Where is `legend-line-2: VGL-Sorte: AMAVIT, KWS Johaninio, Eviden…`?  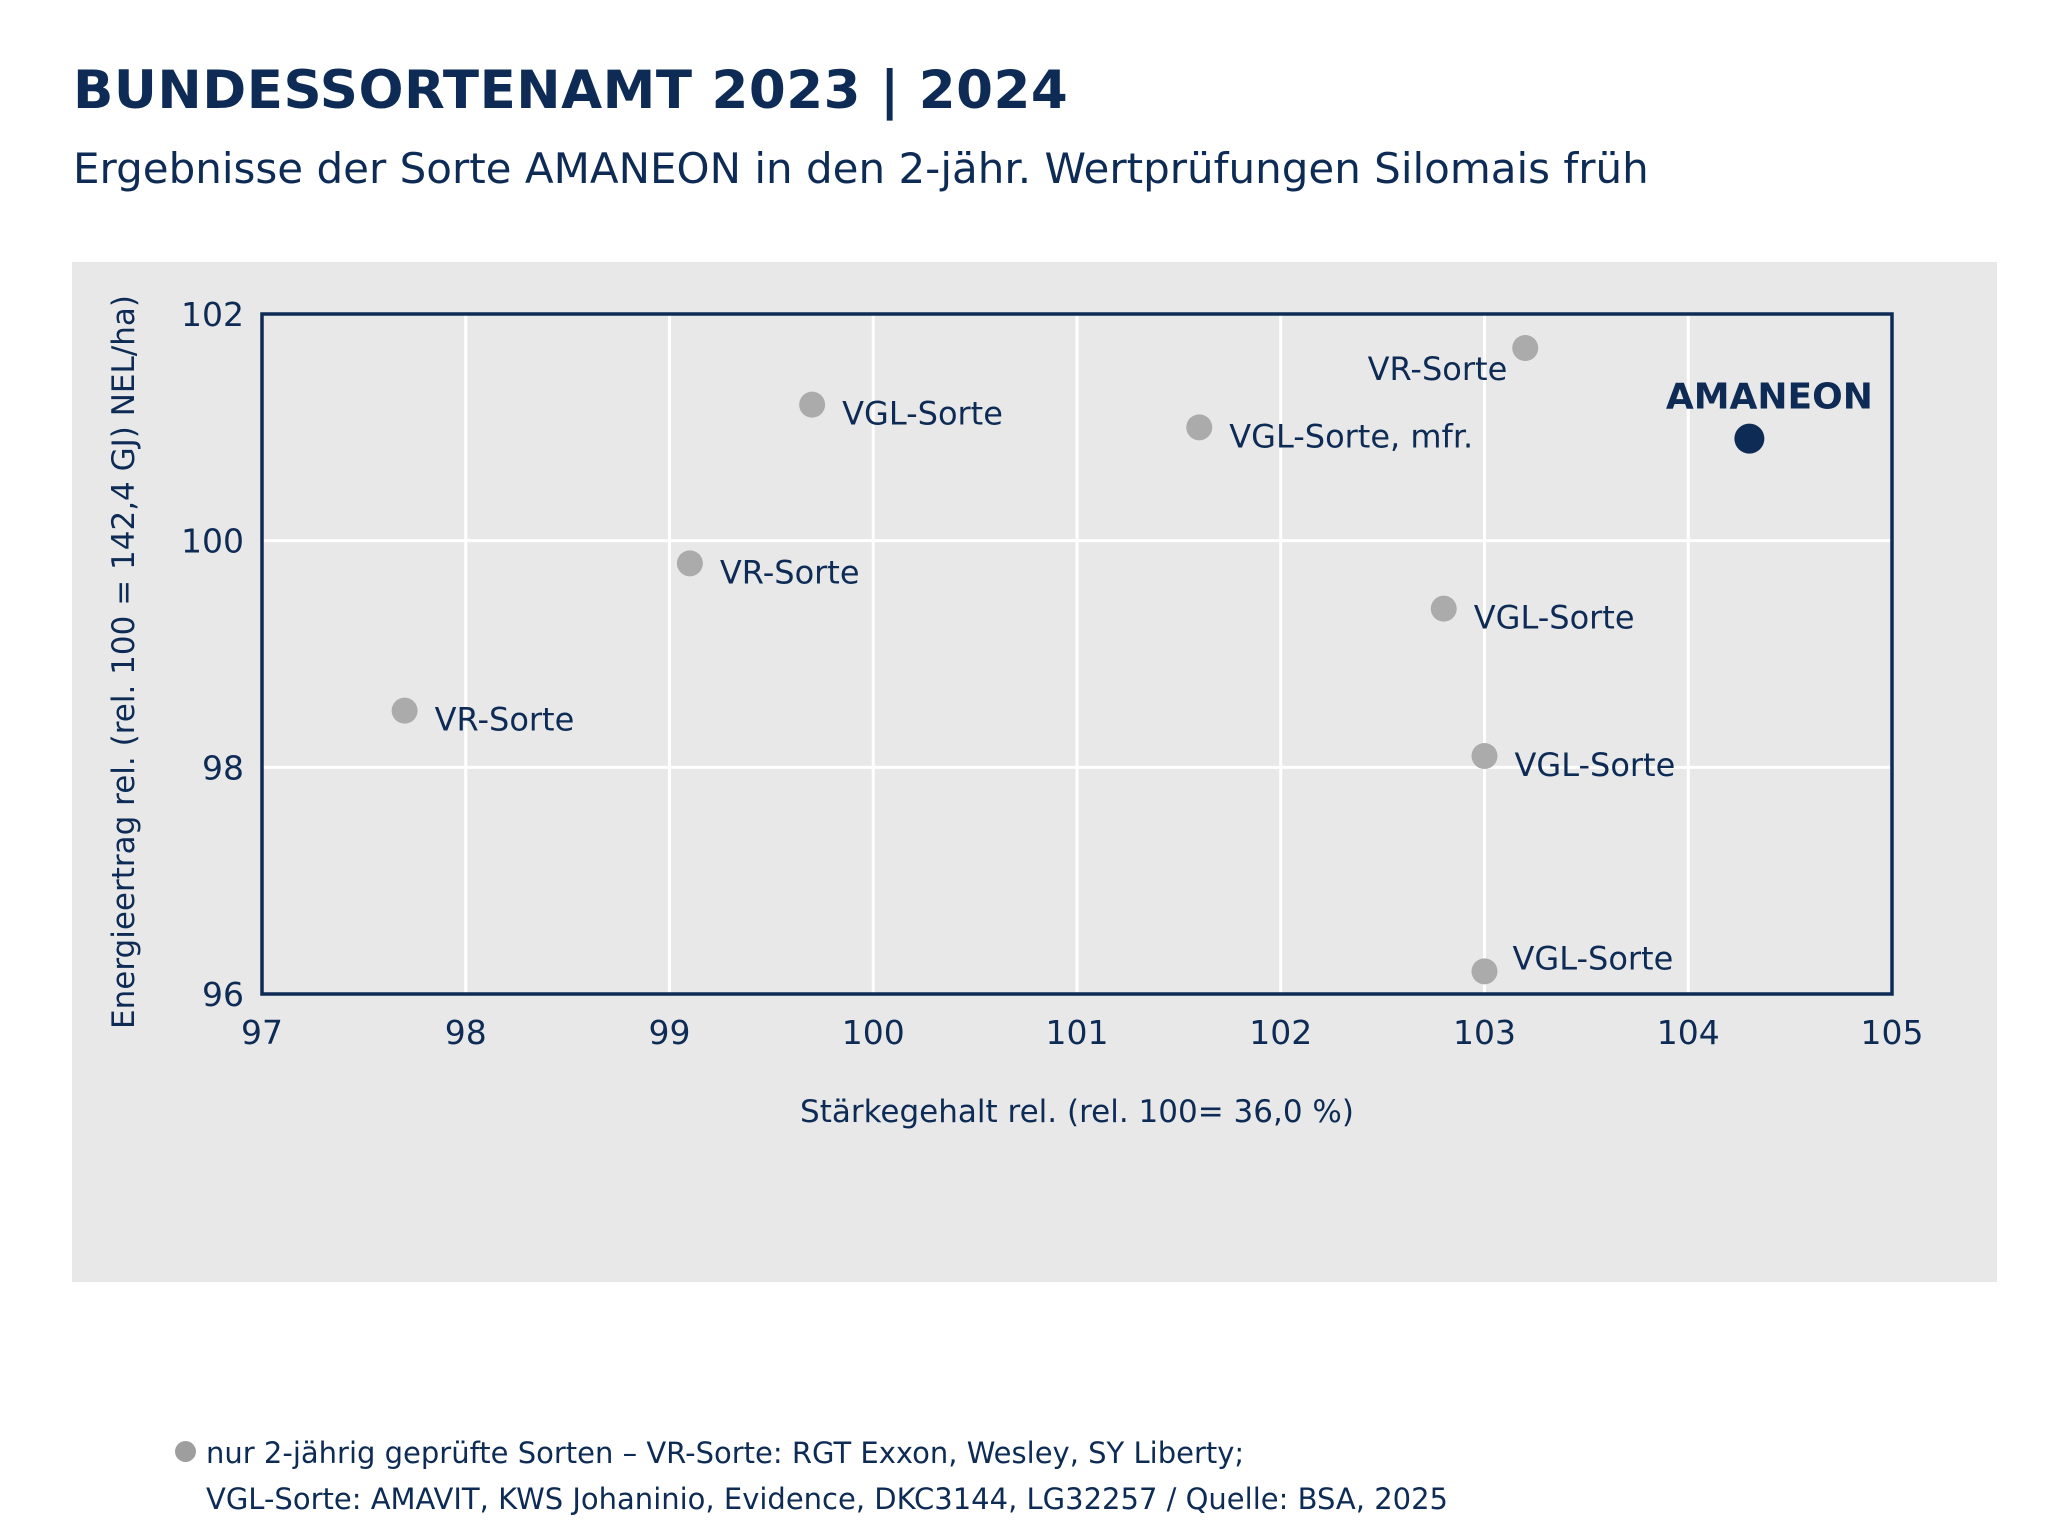 legend-line-2: VGL-Sorte: AMAVIT, KWS Johaninio, Eviden… is located at coordinates (827, 1499).